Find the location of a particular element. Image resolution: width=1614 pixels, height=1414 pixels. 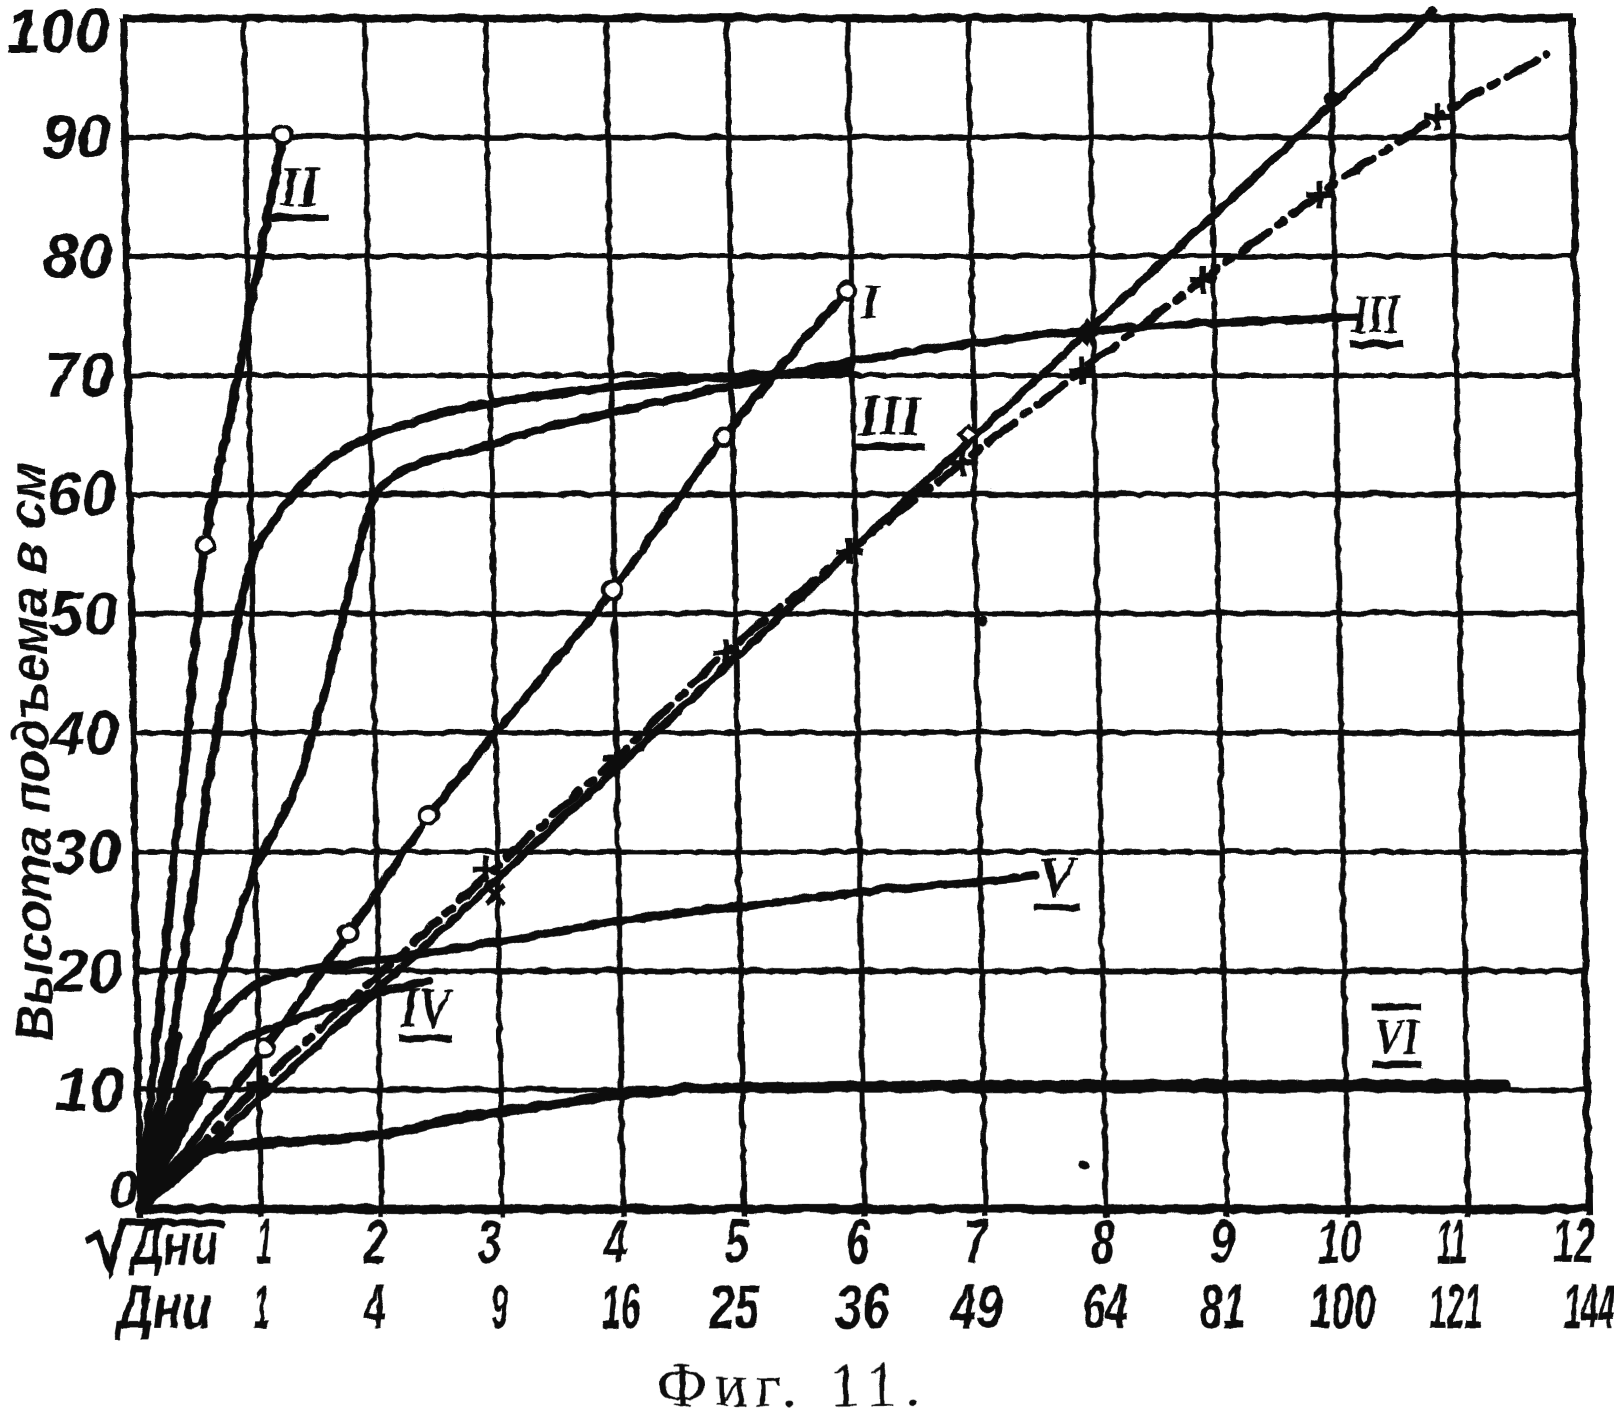

svg-text: 30 is located at coordinates (85, 851).